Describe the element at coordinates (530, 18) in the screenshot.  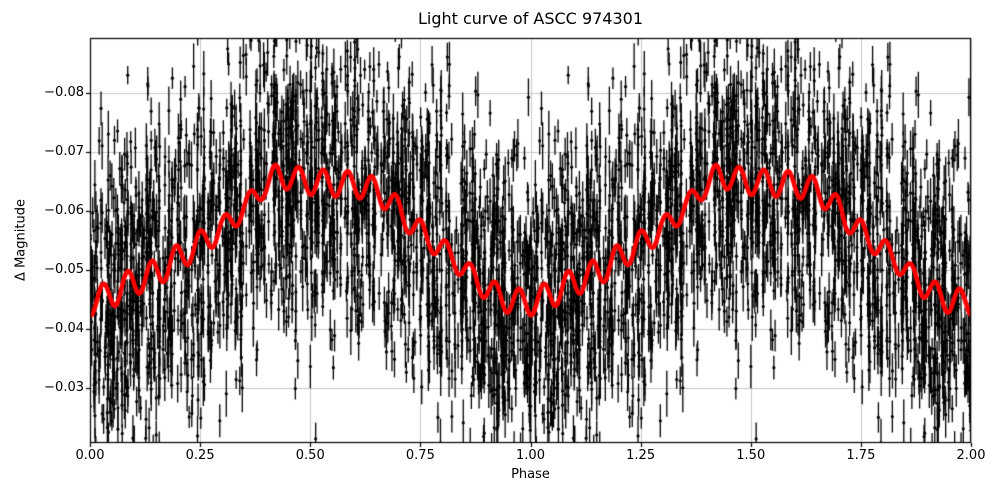
I see `chart-title: Light curve of ASCC 974301` at that location.